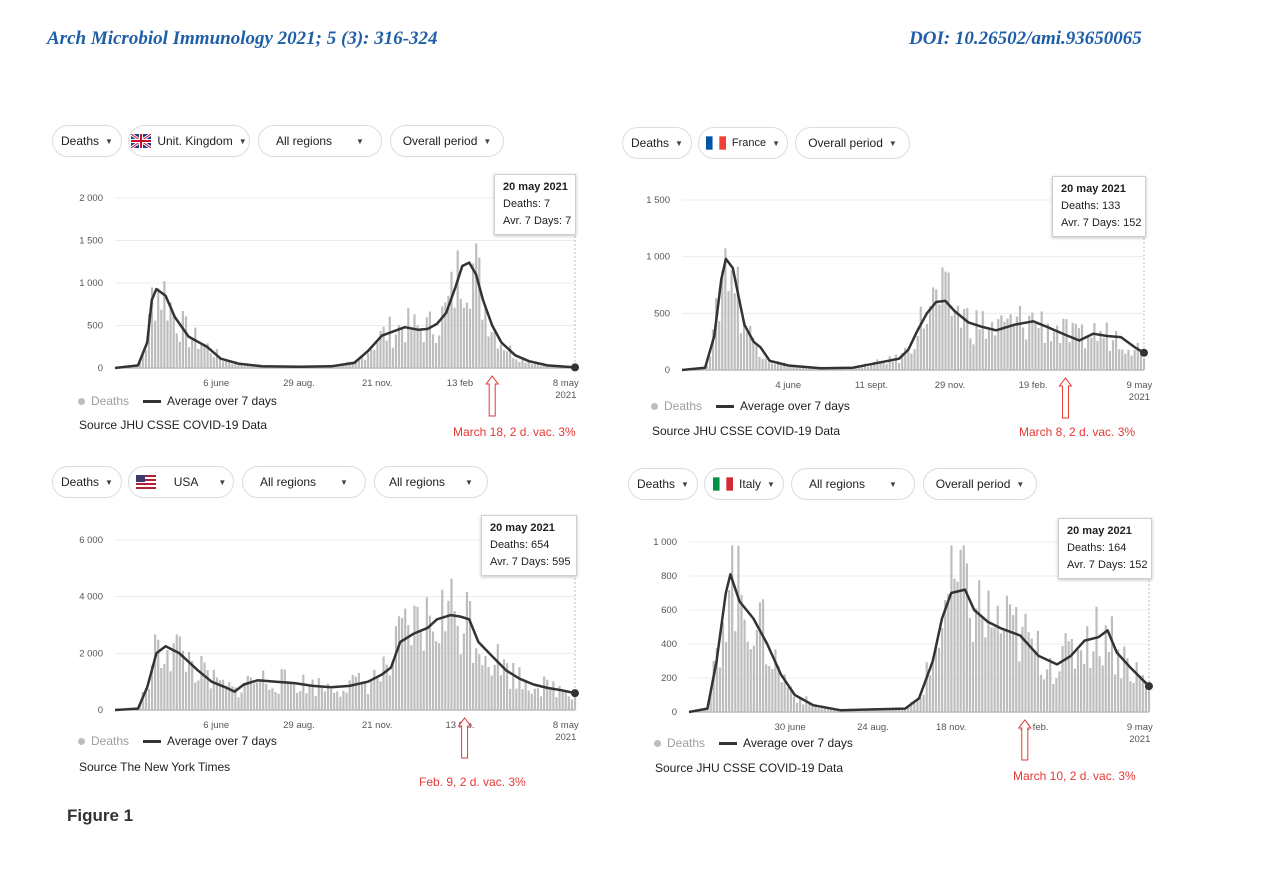  I want to click on country-dropdown: Unit. Kingdom ▼, so click(189, 141).